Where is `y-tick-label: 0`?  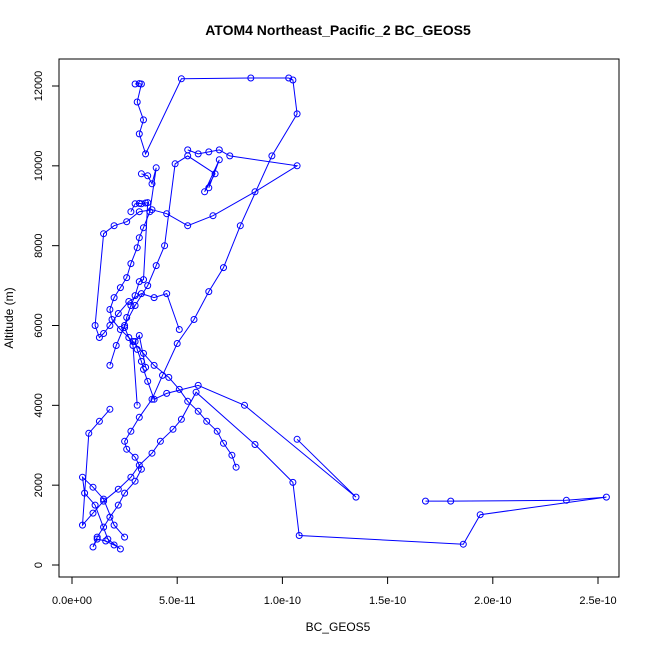
y-tick-label: 0 is located at coordinates (39, 565).